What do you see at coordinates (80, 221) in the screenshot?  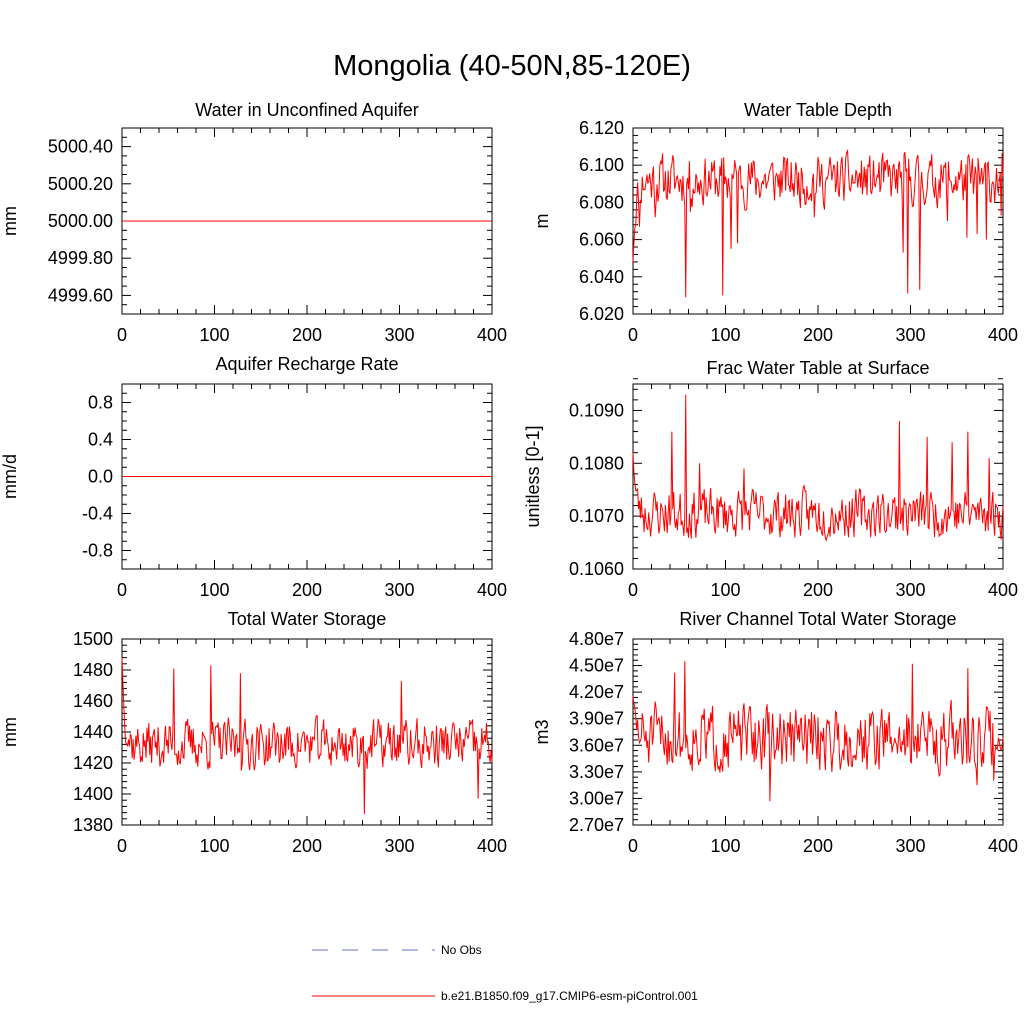 I see `y-tick-label: 5000.00` at bounding box center [80, 221].